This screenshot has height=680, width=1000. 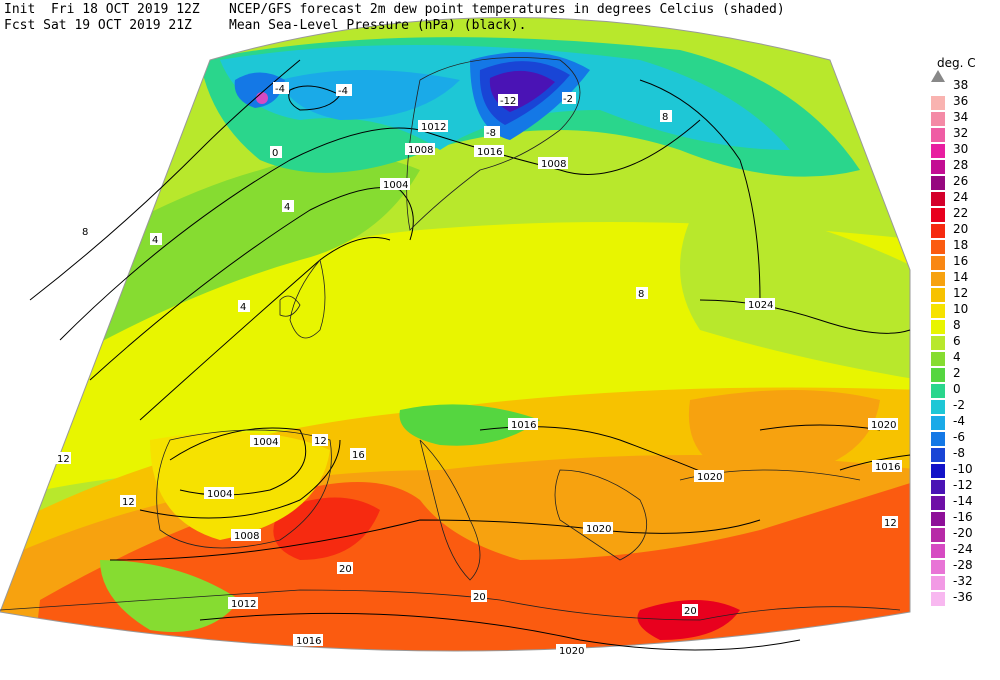 I want to click on legend-entry: -16, so click(x=961, y=518).